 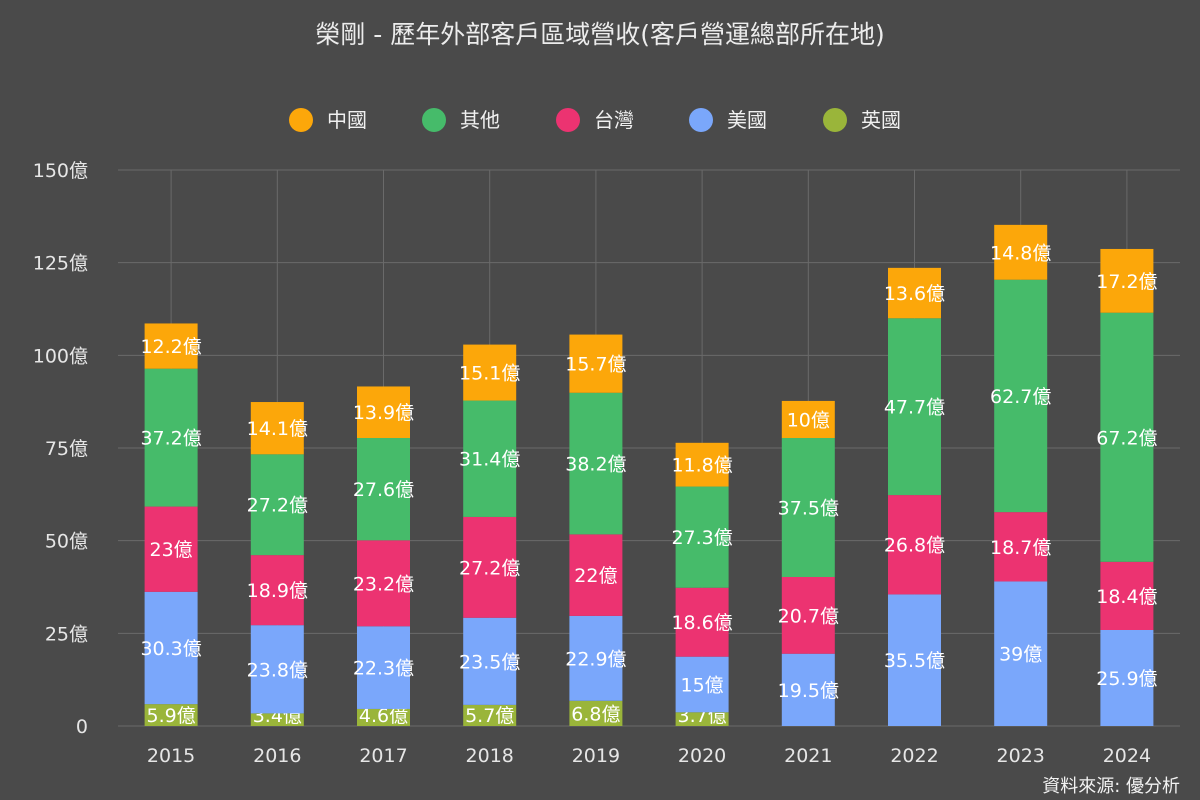 I want to click on data-label: 11.8億, so click(x=701, y=466).